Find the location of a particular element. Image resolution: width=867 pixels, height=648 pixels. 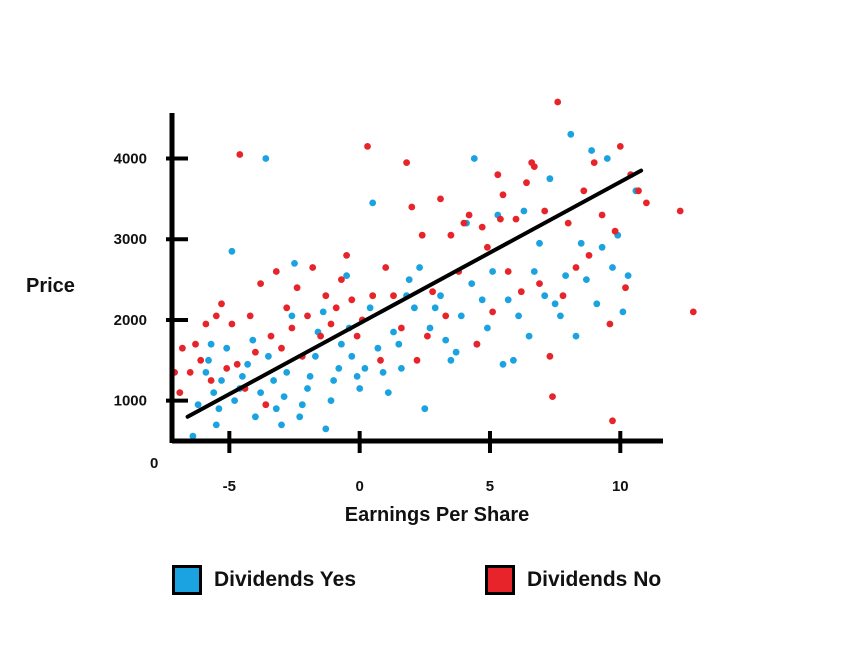

origin-label: 0 is located at coordinates (154, 463).